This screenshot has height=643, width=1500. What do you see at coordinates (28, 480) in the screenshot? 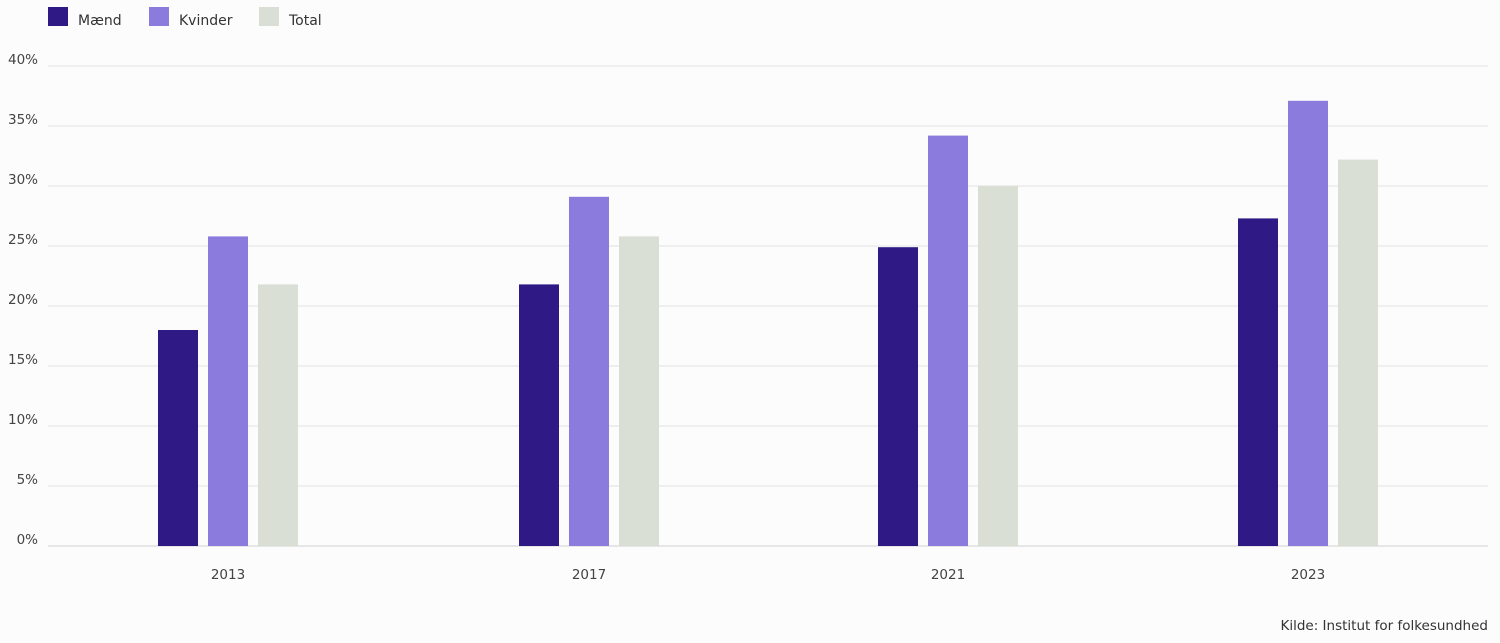
I see `y-tick-label-1: 5%` at bounding box center [28, 480].